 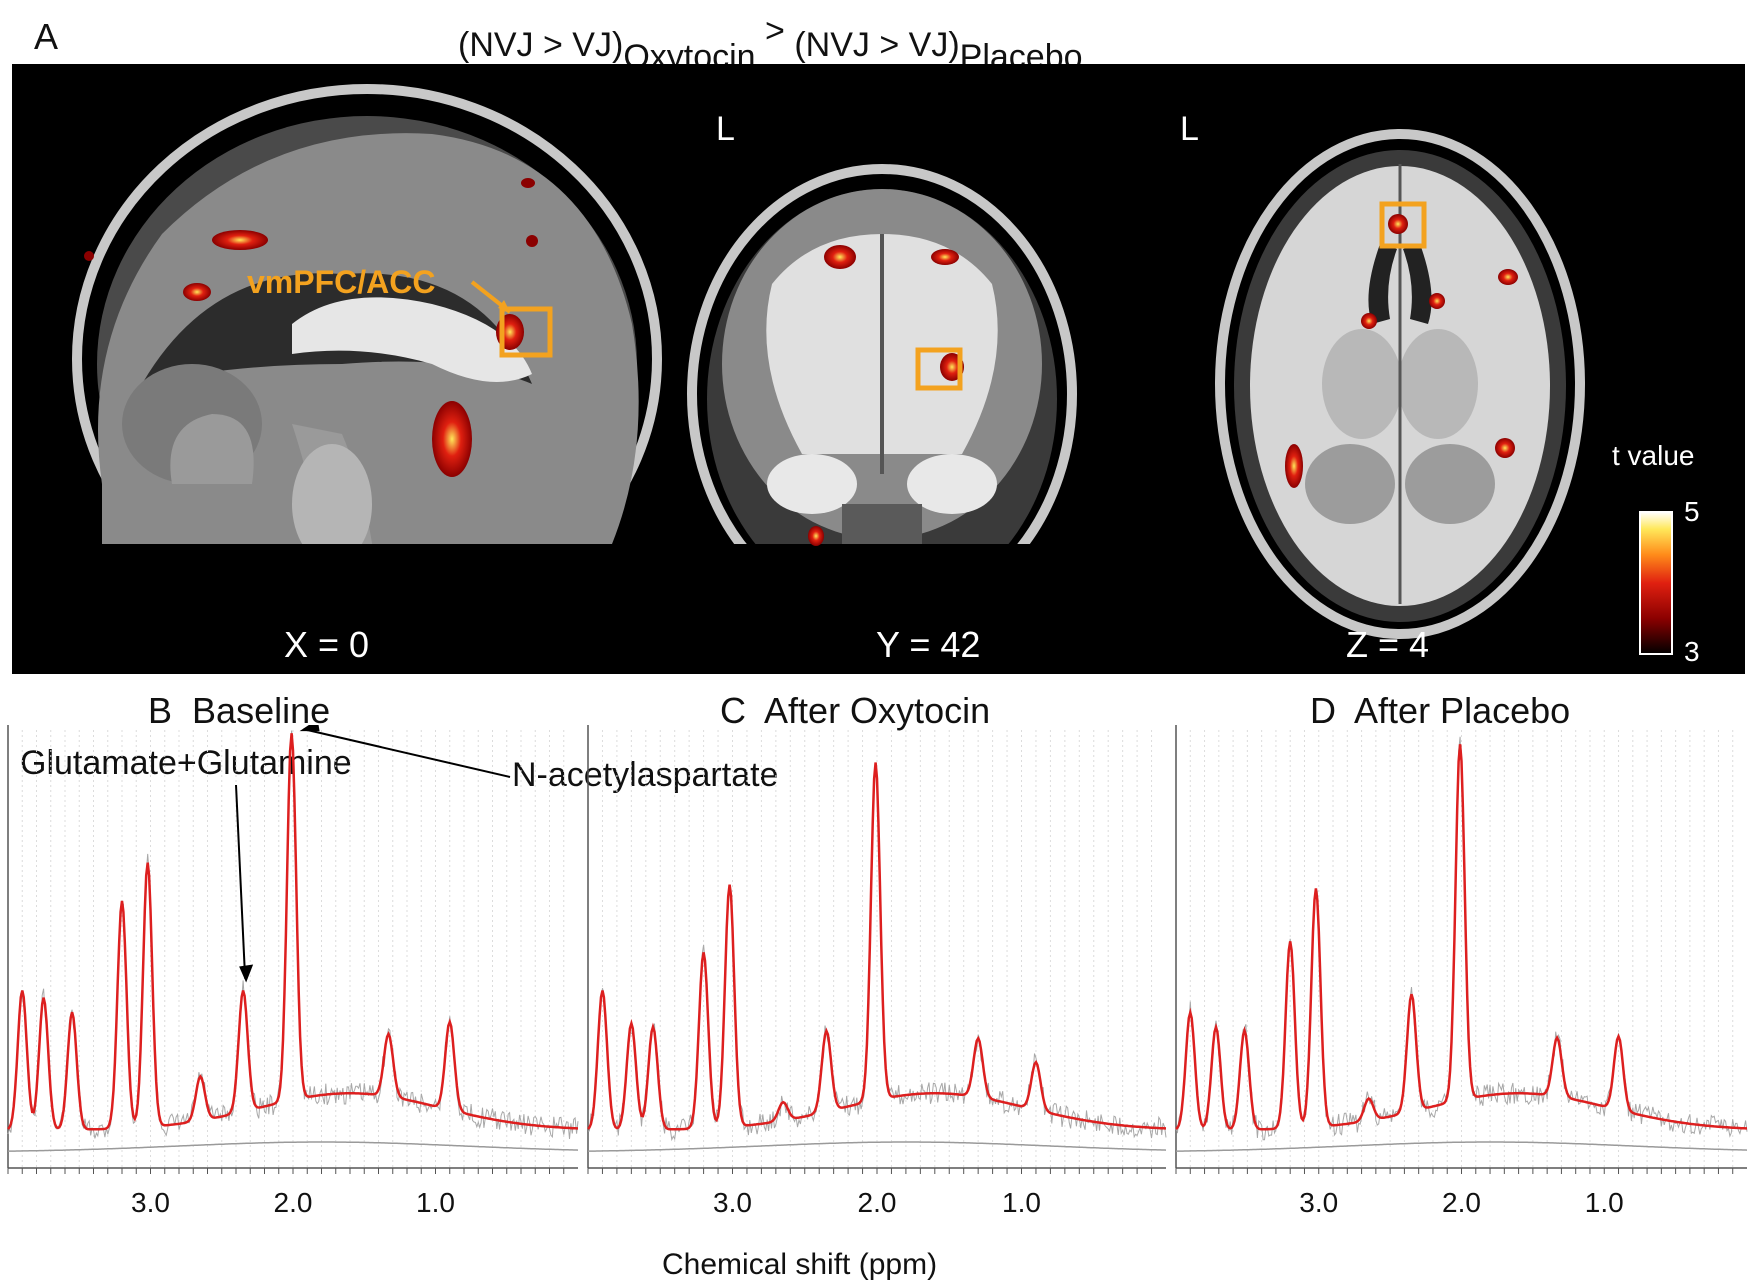 I want to click on x-axis-label: Chemical shift (ppm), so click(x=800, y=1264).